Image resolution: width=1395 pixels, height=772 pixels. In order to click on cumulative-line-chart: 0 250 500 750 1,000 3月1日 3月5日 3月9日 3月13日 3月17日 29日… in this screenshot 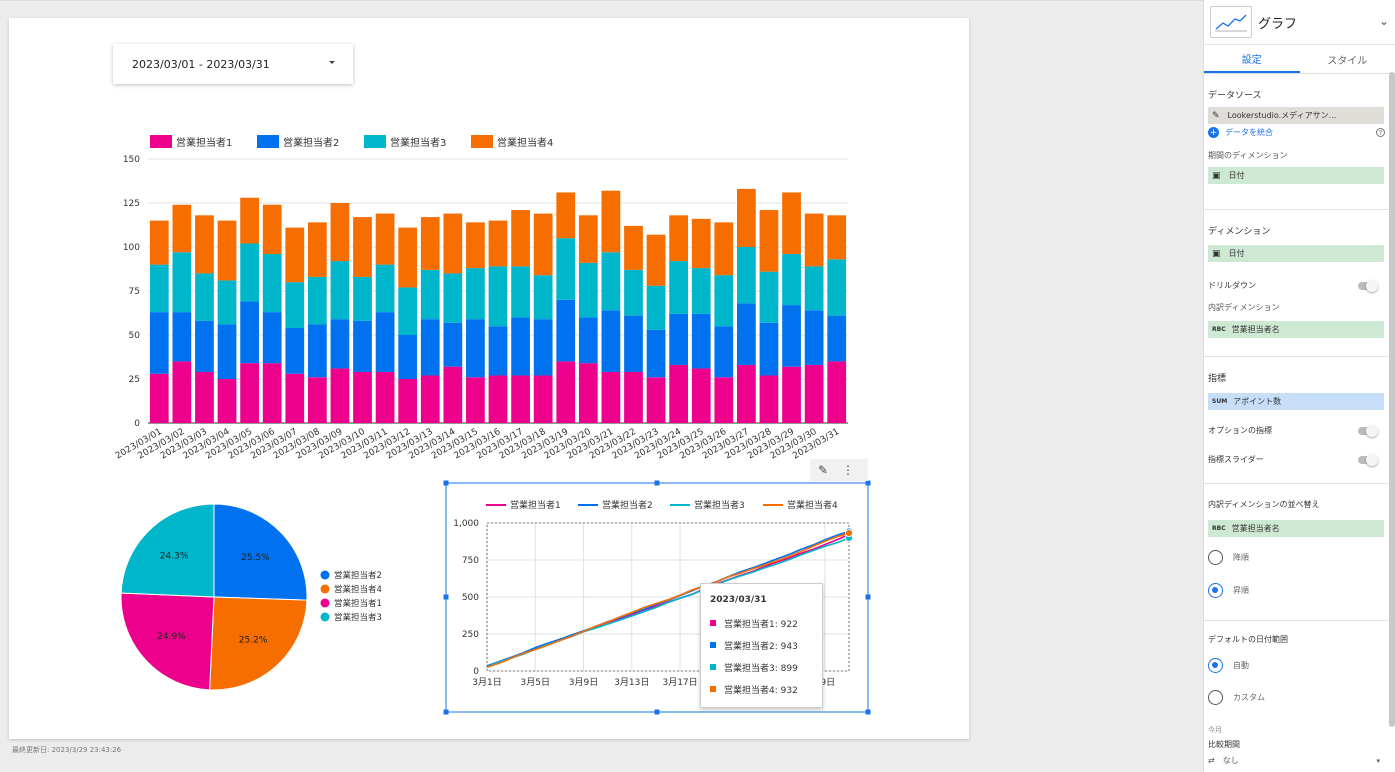, I will do `click(657, 598)`.